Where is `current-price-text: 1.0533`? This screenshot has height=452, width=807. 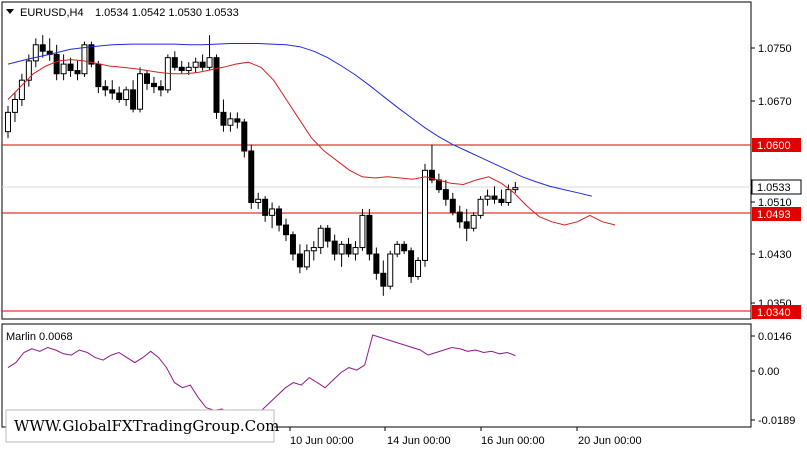
current-price-text: 1.0533 is located at coordinates (774, 188).